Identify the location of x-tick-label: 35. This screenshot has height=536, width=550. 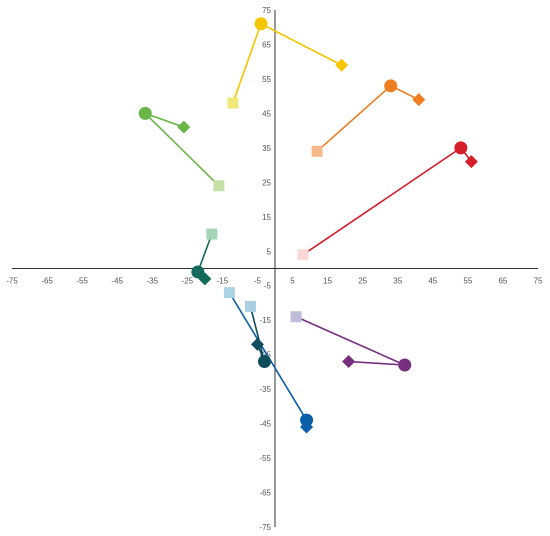
(397, 281).